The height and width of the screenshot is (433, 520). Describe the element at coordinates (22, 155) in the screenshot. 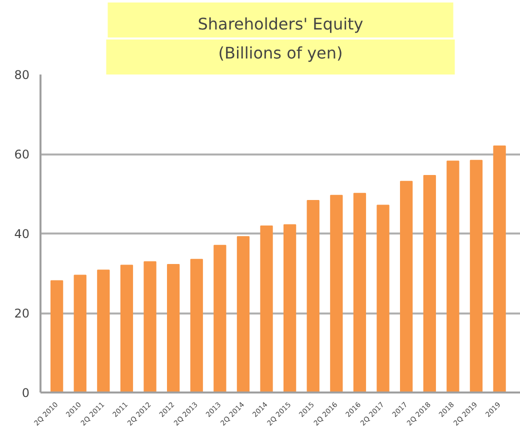

I see `y-tick-label: 60` at that location.